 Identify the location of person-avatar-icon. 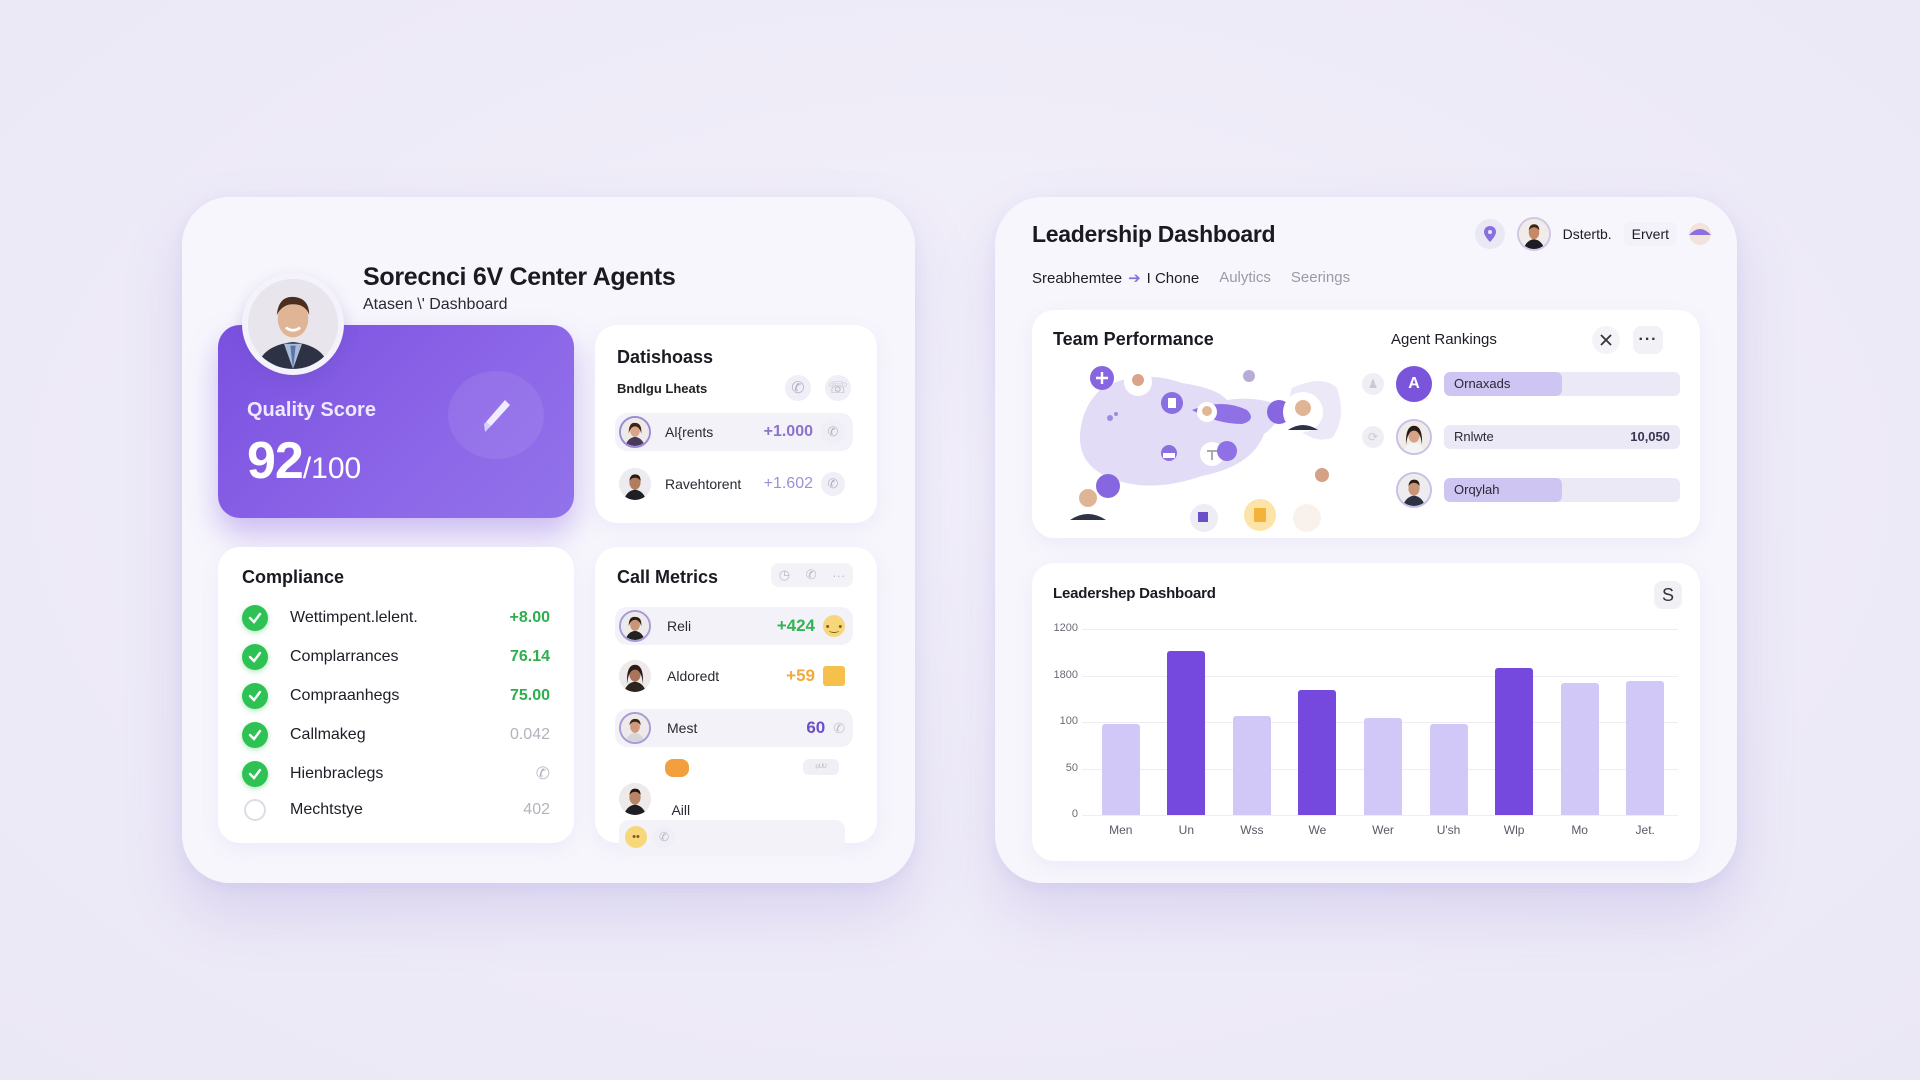
(293, 324).